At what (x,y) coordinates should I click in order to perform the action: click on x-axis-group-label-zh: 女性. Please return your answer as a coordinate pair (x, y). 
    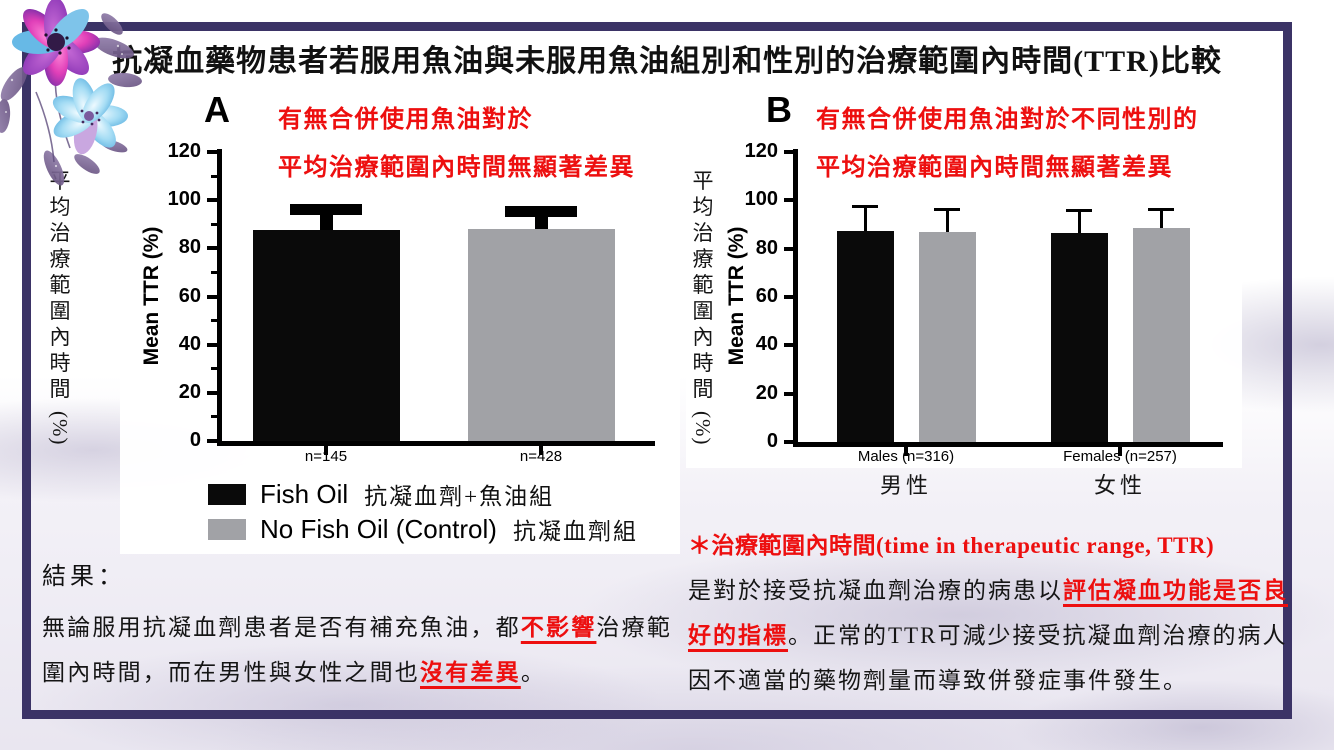
    Looking at the image, I should click on (1119, 485).